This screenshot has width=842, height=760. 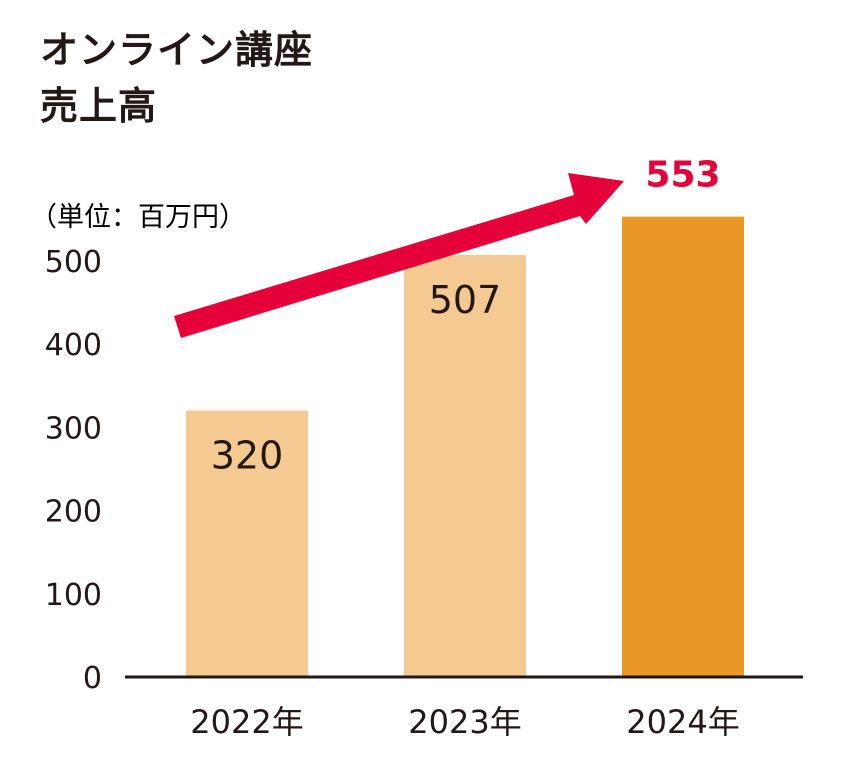 I want to click on bar-2024, so click(x=683, y=446).